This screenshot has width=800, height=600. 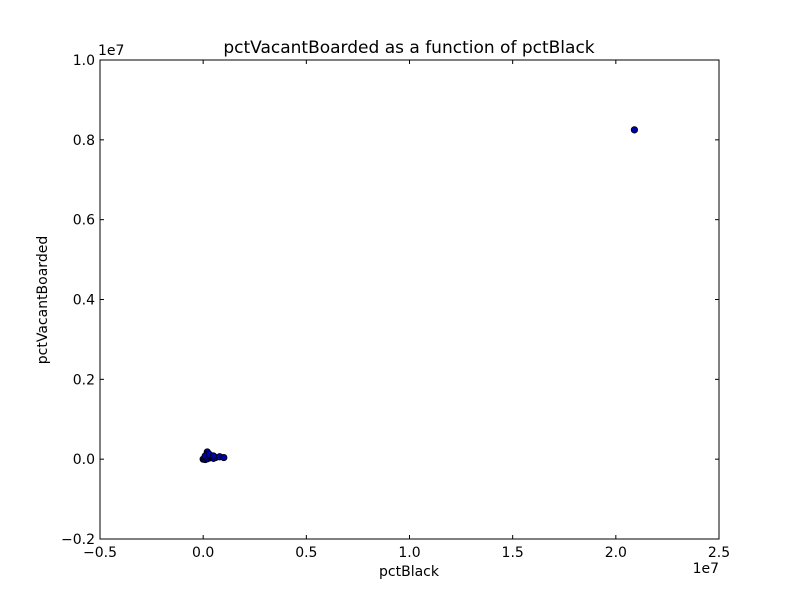 What do you see at coordinates (84, 61) in the screenshot?
I see `y-tick-label: 1.0` at bounding box center [84, 61].